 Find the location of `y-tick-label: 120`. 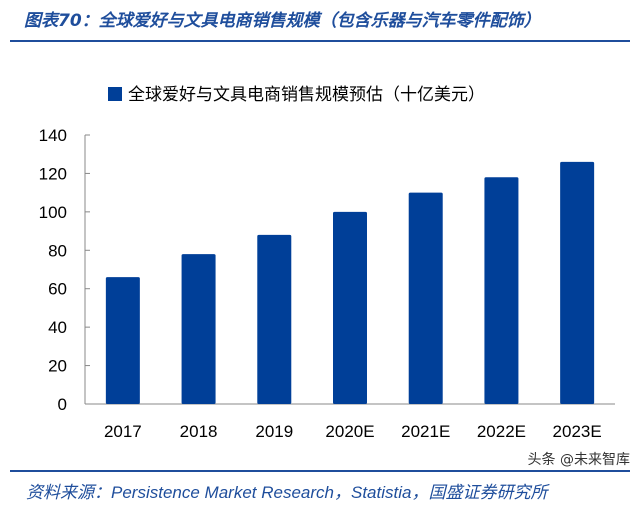

y-tick-label: 120 is located at coordinates (53, 173).